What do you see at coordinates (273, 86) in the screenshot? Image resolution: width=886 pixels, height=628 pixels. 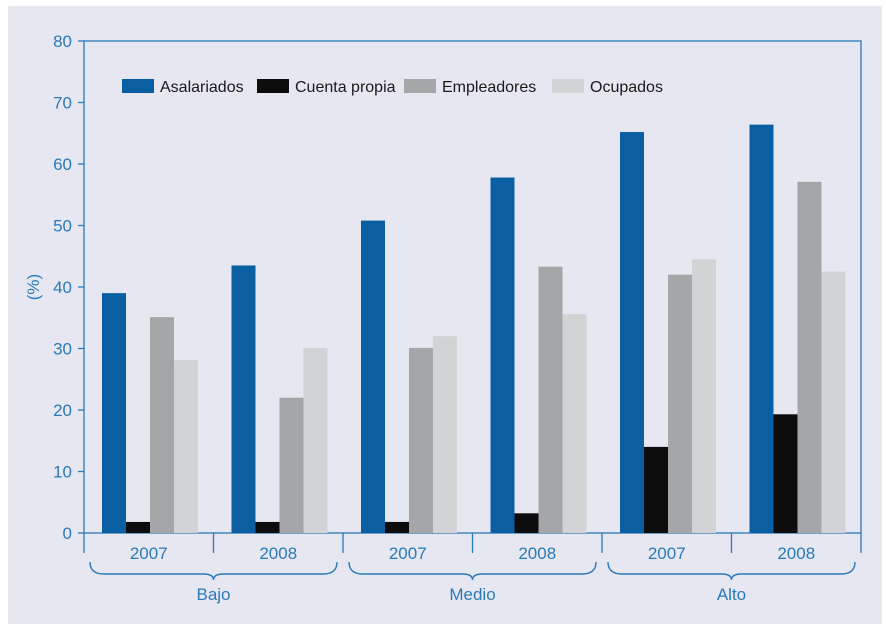 I see `legend-swatch-cuenta-propia` at bounding box center [273, 86].